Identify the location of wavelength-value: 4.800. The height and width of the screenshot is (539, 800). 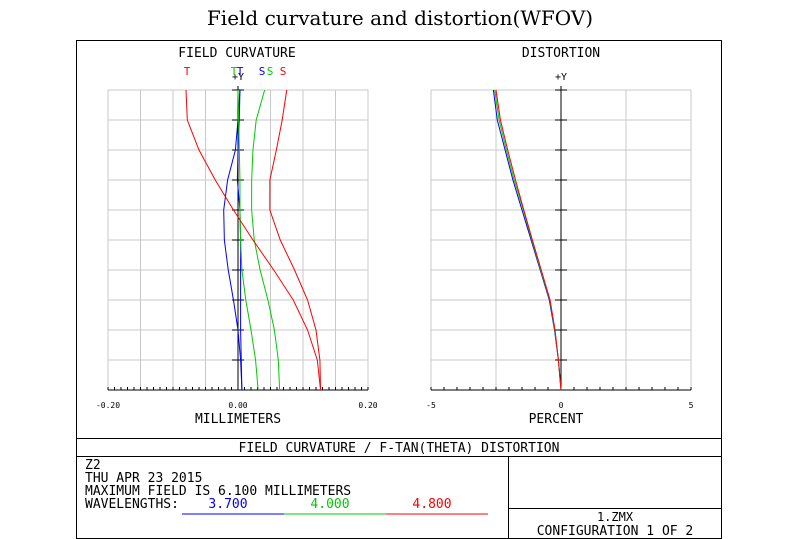
(431, 504).